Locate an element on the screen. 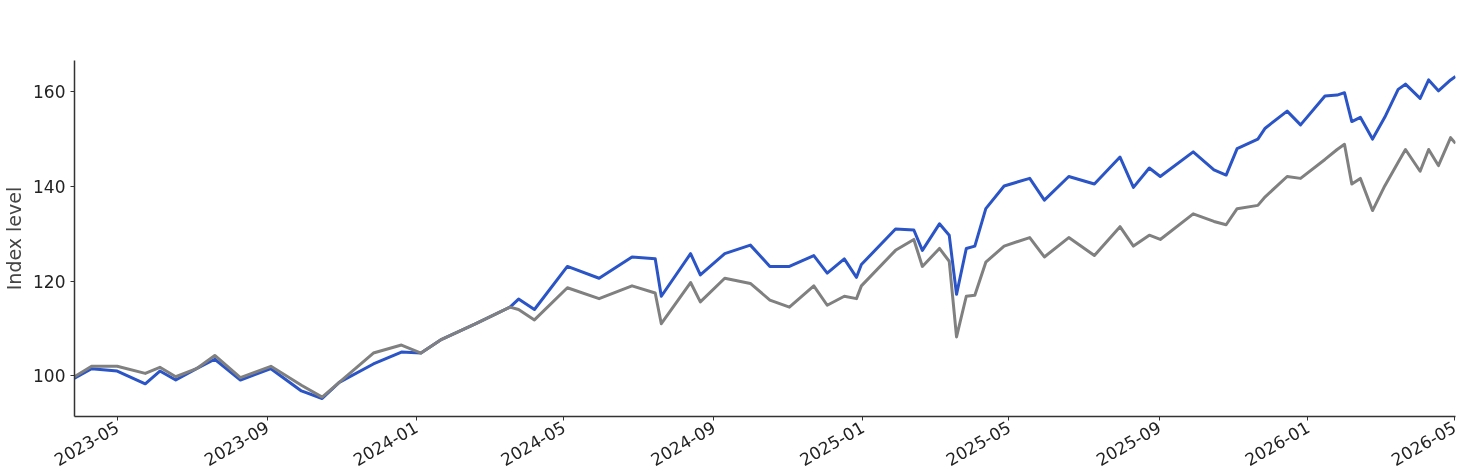 This screenshot has height=475, width=1483. y-tick-label: 100 is located at coordinates (49, 376).